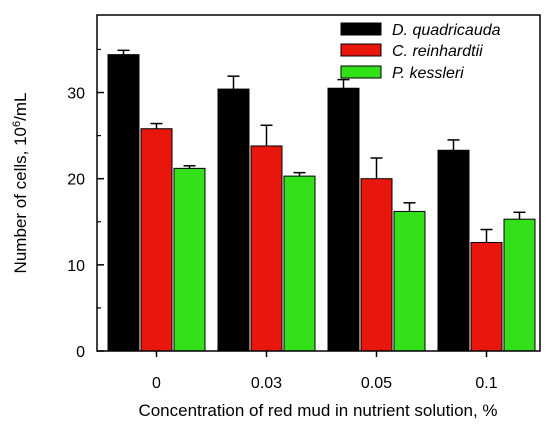 This screenshot has height=426, width=550. What do you see at coordinates (156, 383) in the screenshot?
I see `x-tick-label-0: 0` at bounding box center [156, 383].